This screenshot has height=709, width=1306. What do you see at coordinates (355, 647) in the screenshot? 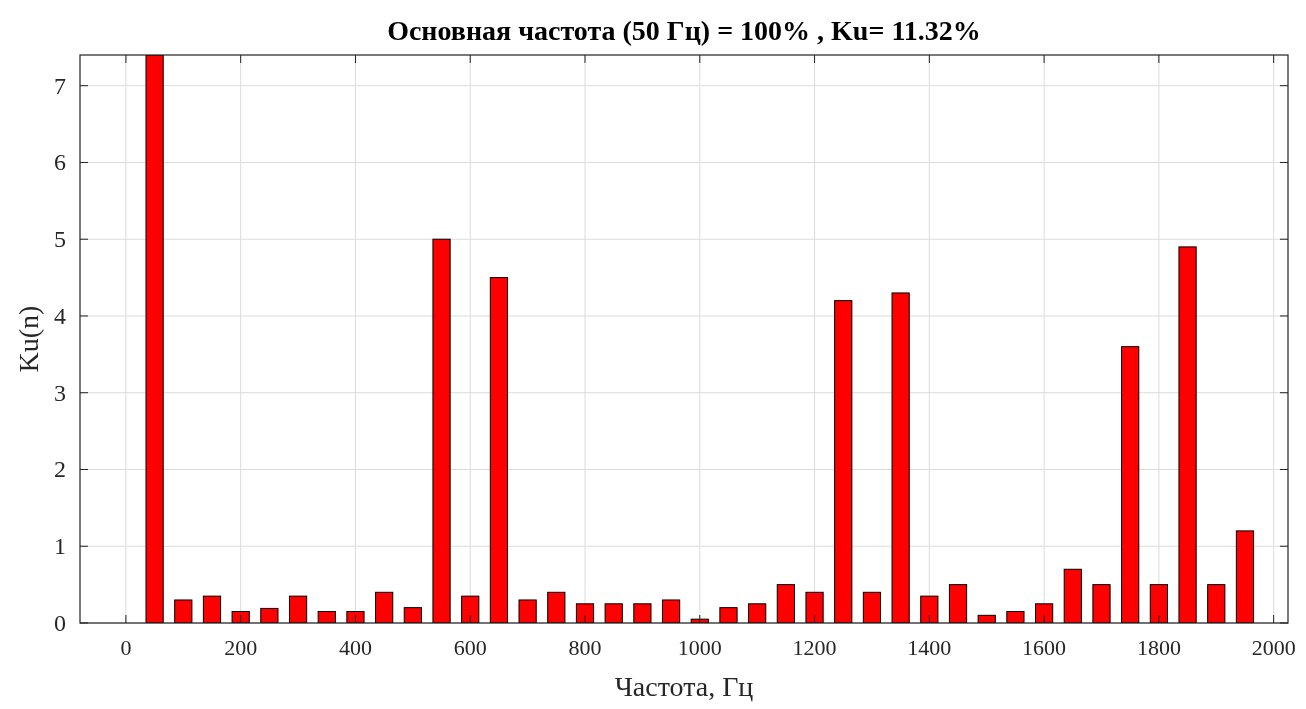
I see `x-tick-label: 400` at bounding box center [355, 647].